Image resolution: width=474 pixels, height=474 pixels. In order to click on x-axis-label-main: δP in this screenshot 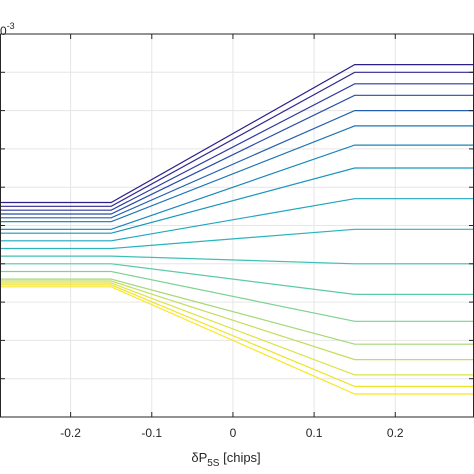, I will do `click(199, 457)`.